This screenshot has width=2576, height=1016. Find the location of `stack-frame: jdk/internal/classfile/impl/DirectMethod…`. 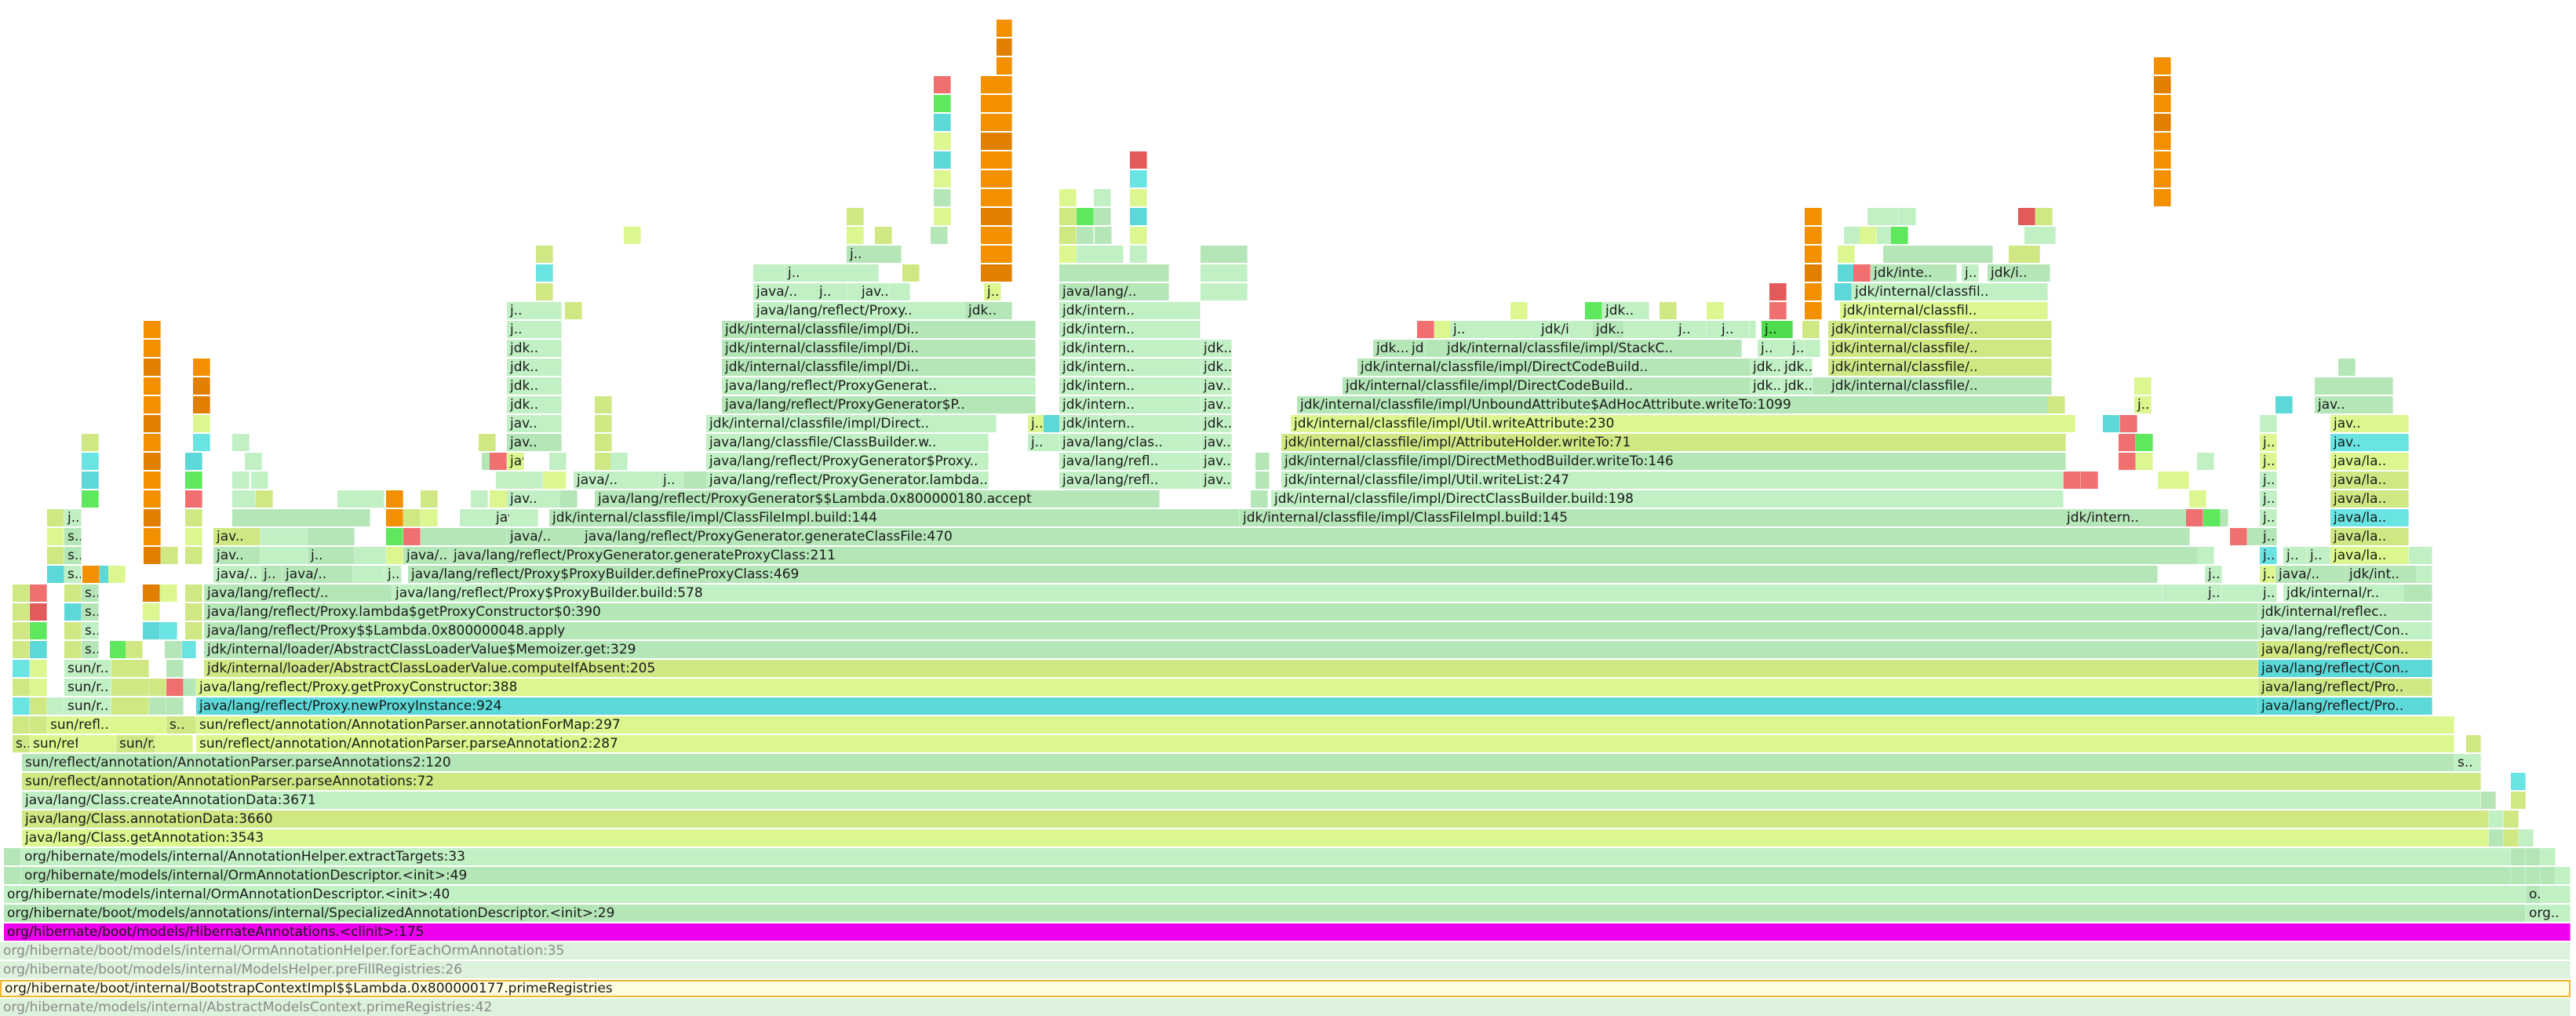

stack-frame: jdk/internal/classfile/impl/DirectMethod… is located at coordinates (1673, 461).